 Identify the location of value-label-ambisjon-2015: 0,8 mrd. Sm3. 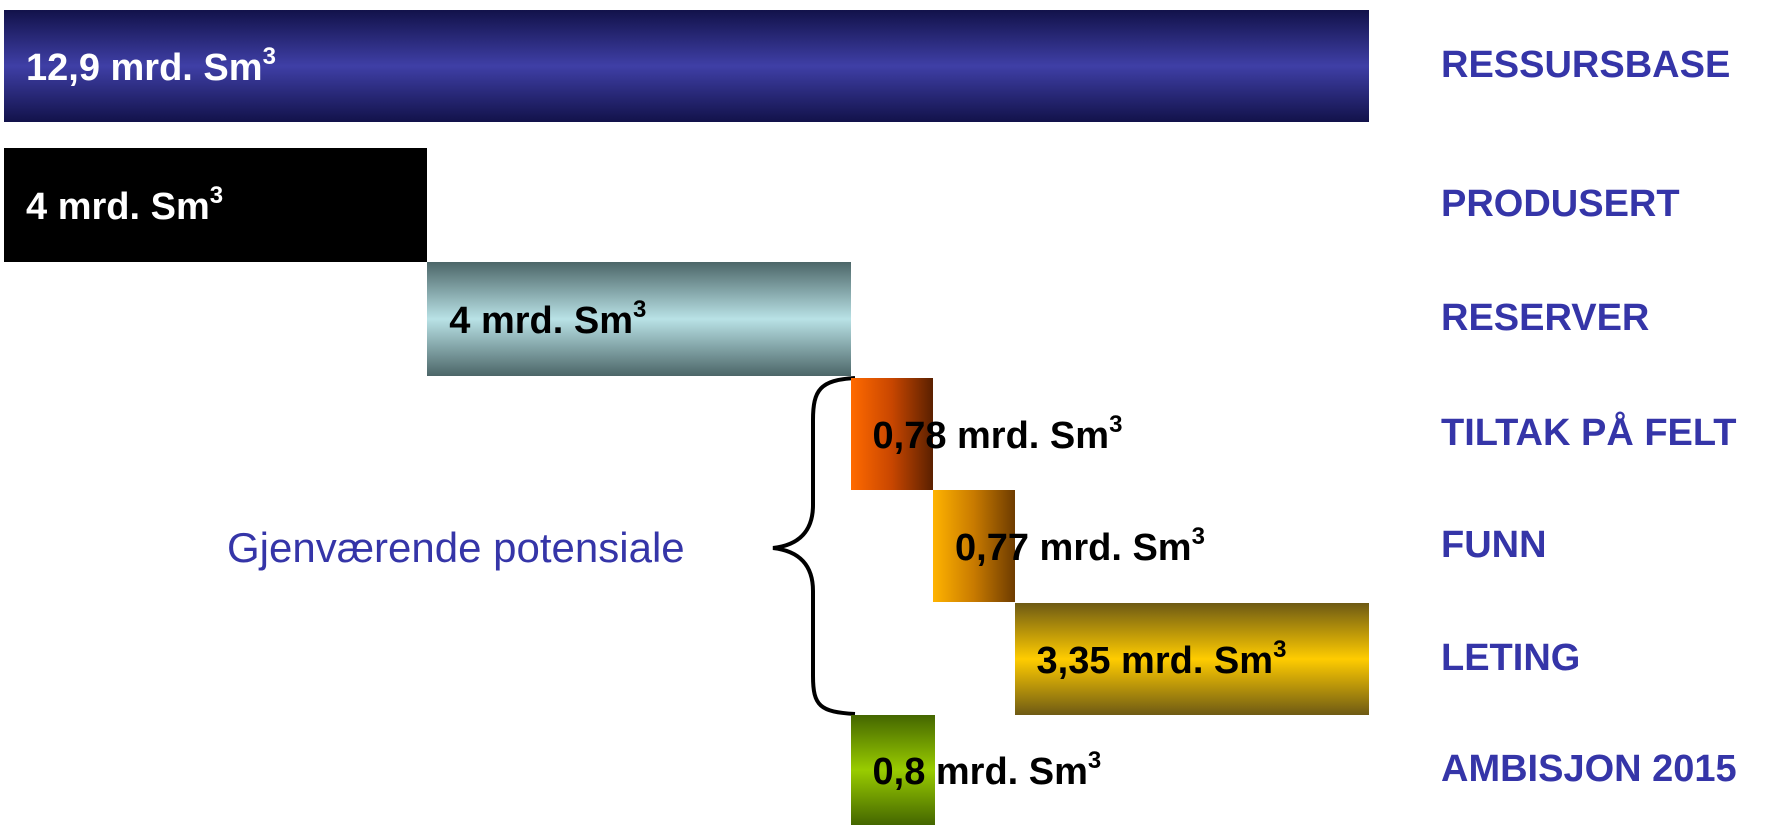
(987, 771).